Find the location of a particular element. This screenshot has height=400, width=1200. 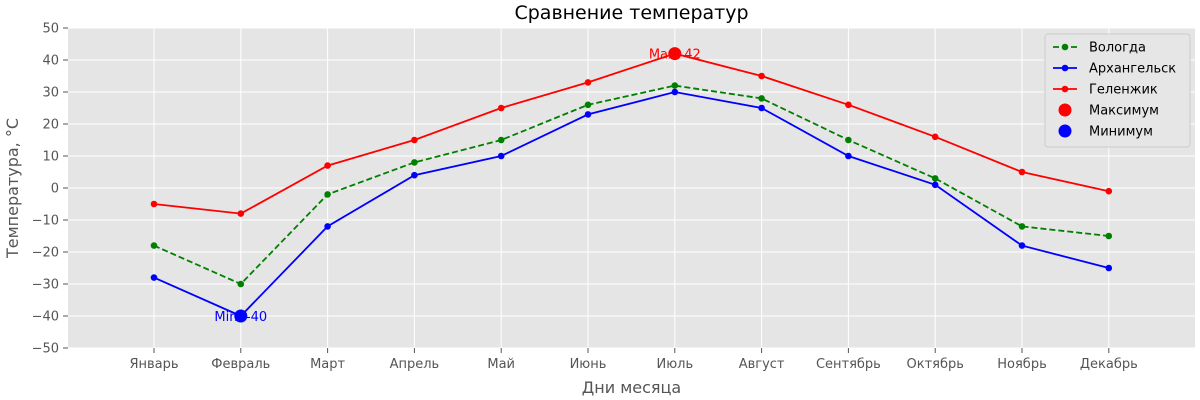

x-tick-label: Октябрь is located at coordinates (934, 364).